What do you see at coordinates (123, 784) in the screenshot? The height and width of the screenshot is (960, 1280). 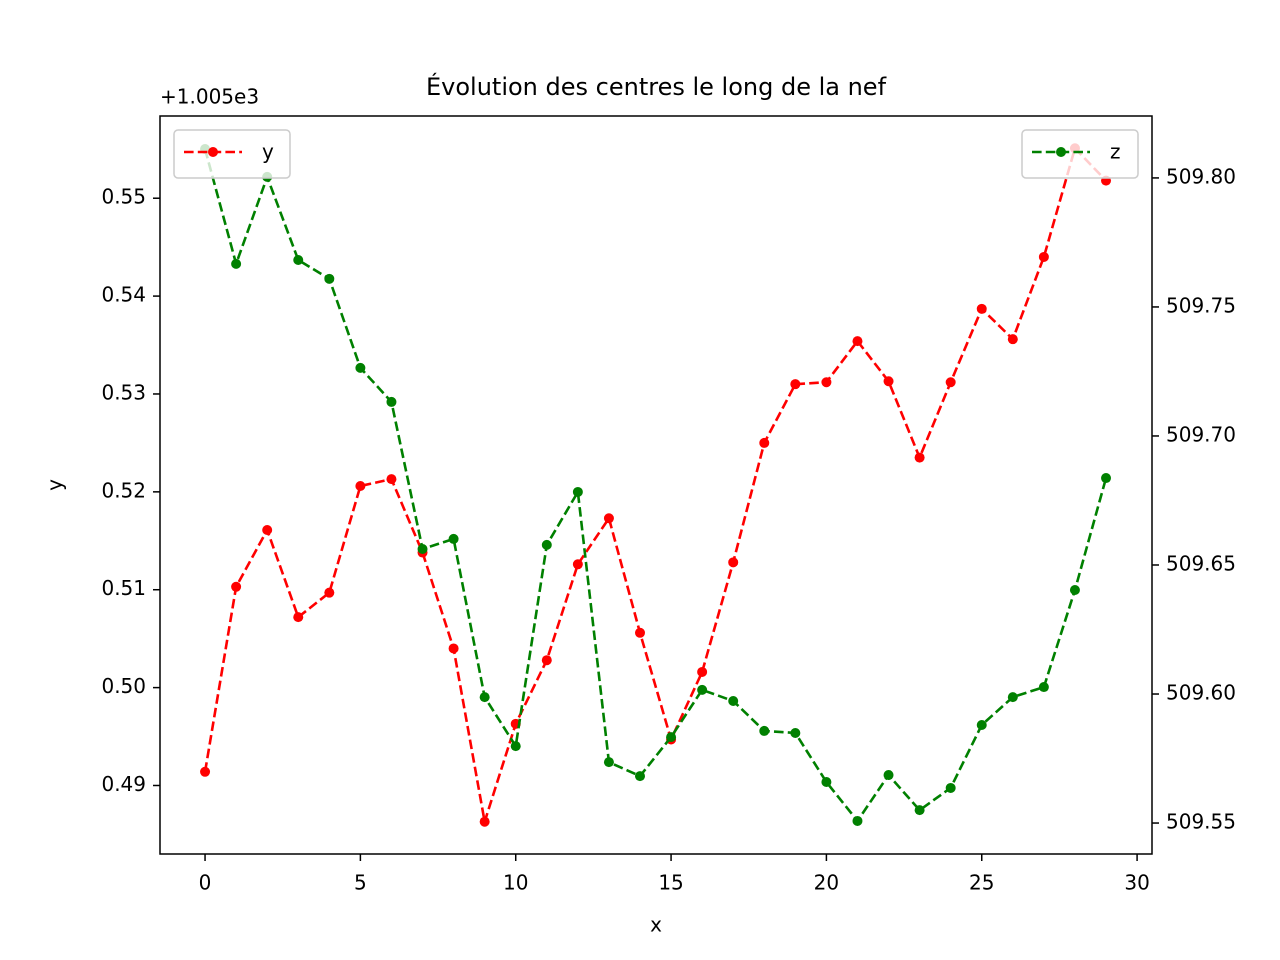 I see `y-tick-label: 0.49` at bounding box center [123, 784].